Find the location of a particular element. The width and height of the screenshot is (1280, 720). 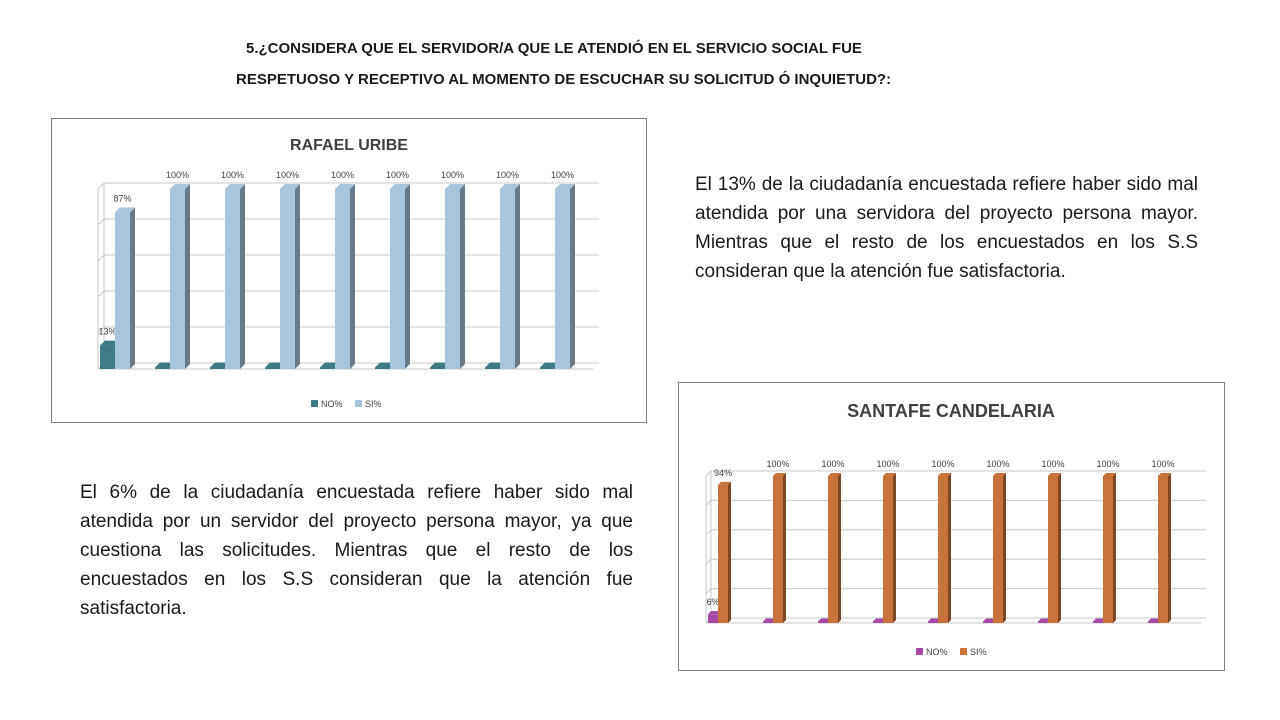

data-label: 6% is located at coordinates (712, 602).